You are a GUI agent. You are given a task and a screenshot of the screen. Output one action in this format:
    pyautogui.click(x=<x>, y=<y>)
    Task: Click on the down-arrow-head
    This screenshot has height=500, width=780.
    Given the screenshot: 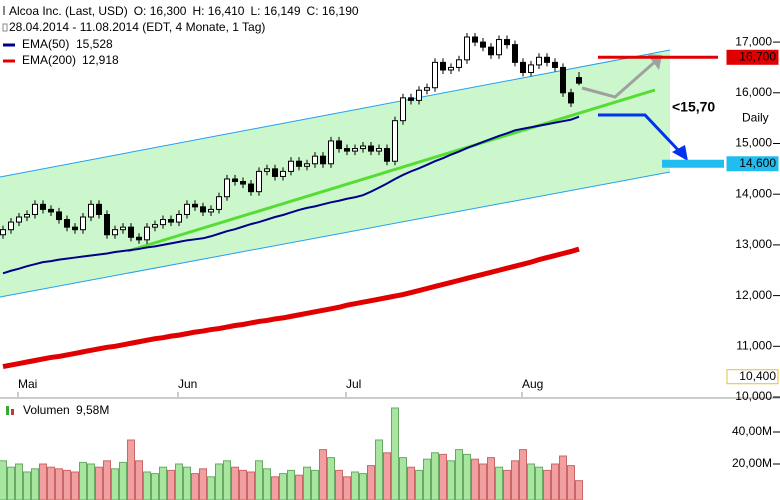 What is the action you would take?
    pyautogui.click(x=680, y=153)
    